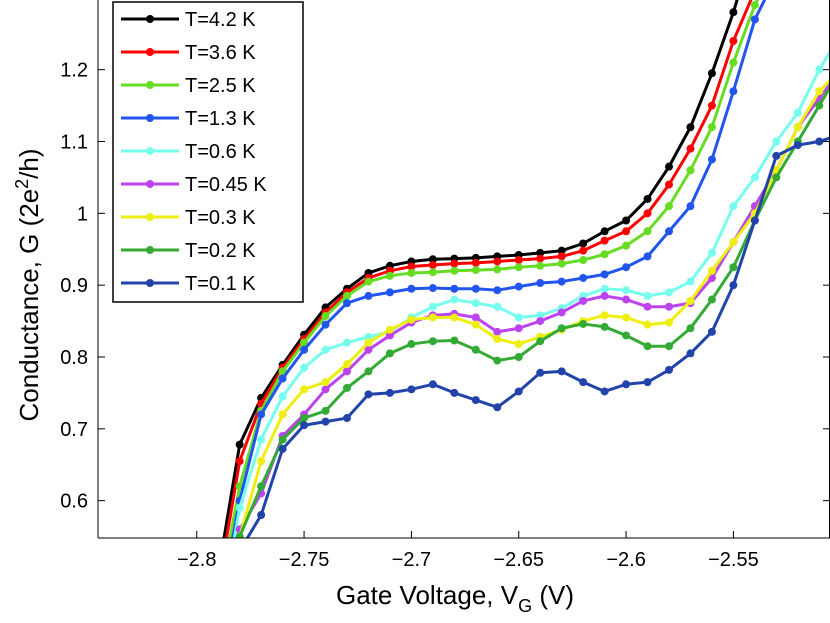 The image size is (830, 623). I want to click on y-tick-label: 1, so click(82, 214).